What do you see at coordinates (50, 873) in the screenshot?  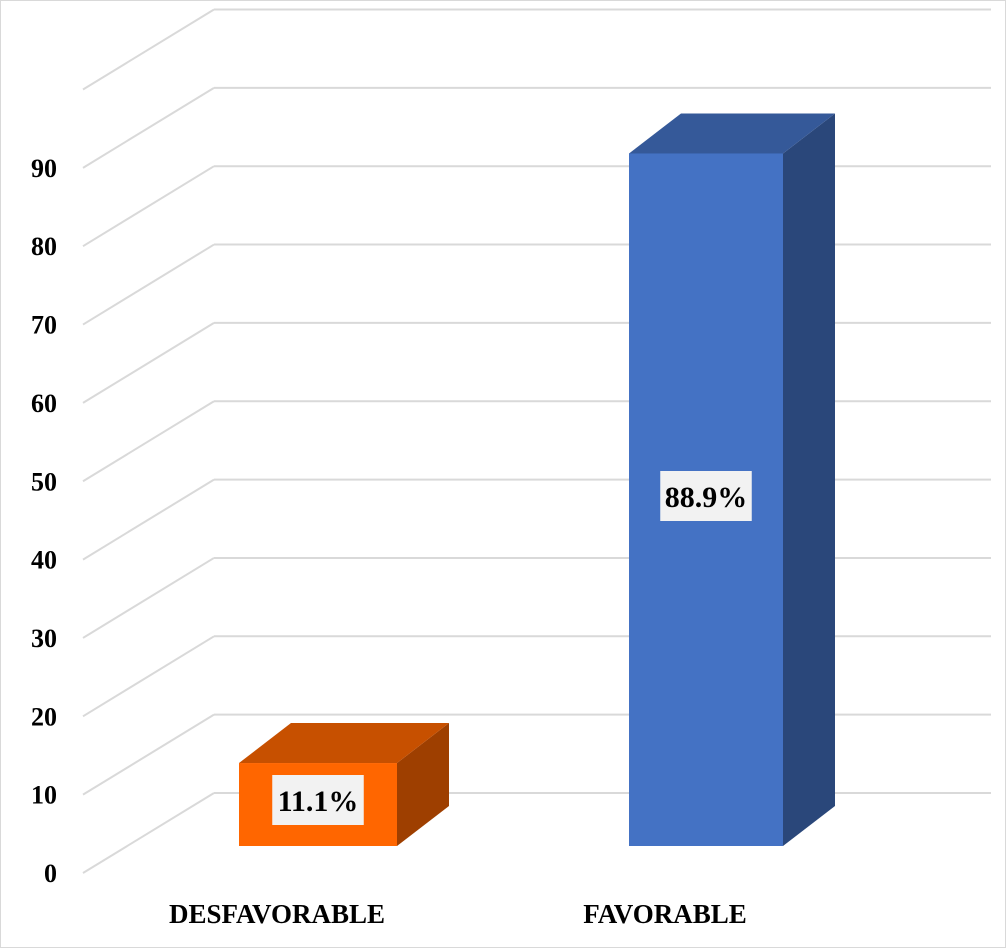 I see `y-tick-label: 0` at bounding box center [50, 873].